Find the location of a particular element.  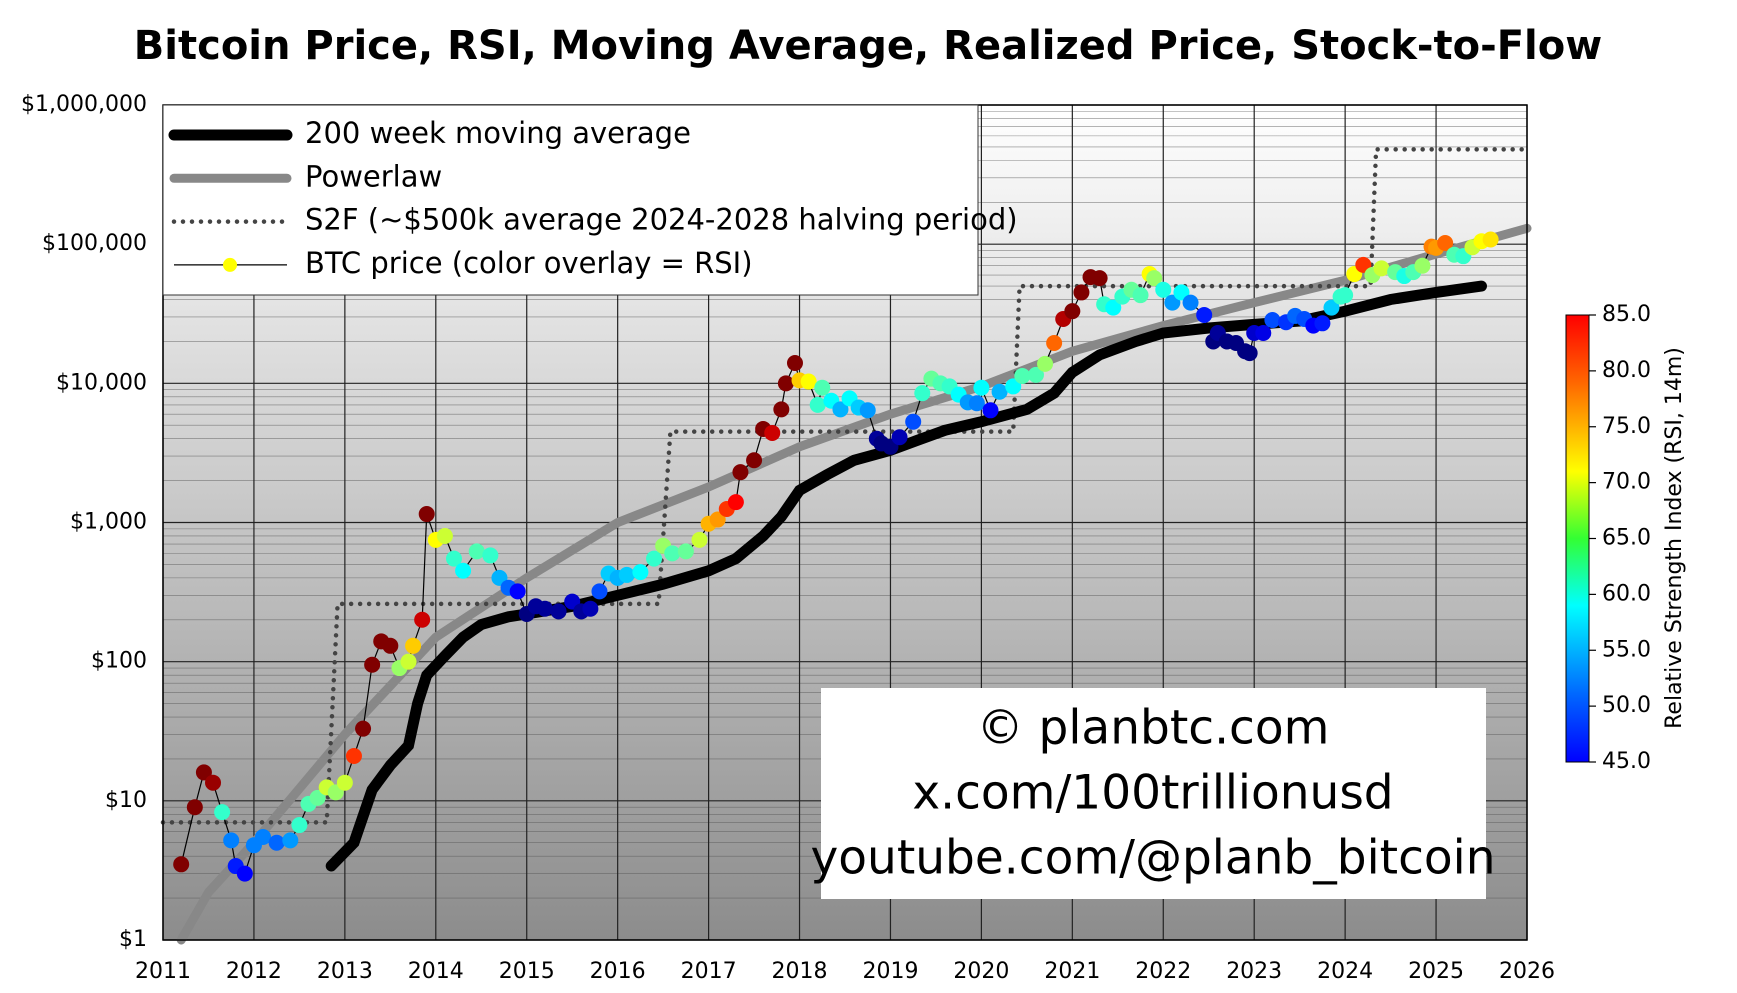

y-tick-label: $10,000 is located at coordinates (101, 382).